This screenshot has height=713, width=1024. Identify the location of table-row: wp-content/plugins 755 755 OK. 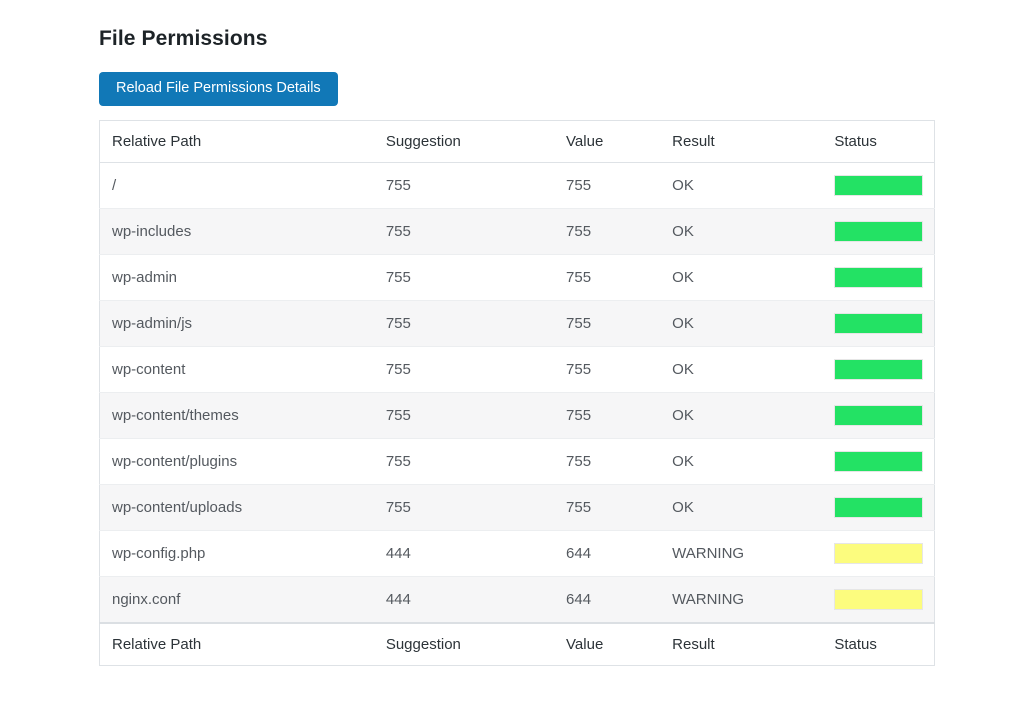
(517, 461).